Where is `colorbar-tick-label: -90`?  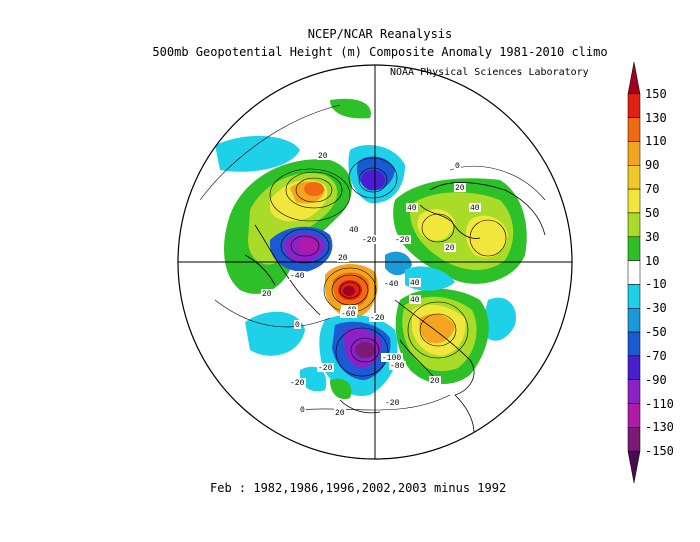 colorbar-tick-label: -90 is located at coordinates (656, 379).